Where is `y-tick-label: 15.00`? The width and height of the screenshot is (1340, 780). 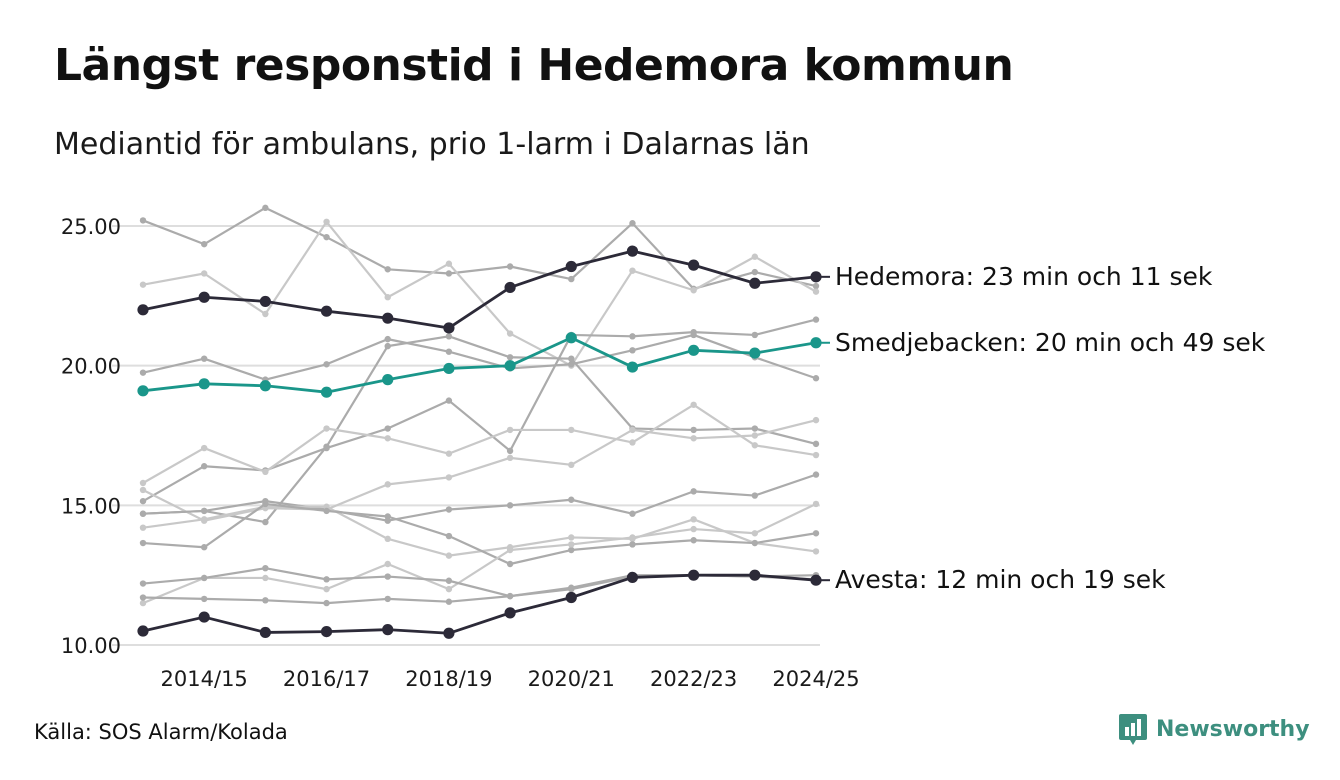 y-tick-label: 15.00 is located at coordinates (91, 506).